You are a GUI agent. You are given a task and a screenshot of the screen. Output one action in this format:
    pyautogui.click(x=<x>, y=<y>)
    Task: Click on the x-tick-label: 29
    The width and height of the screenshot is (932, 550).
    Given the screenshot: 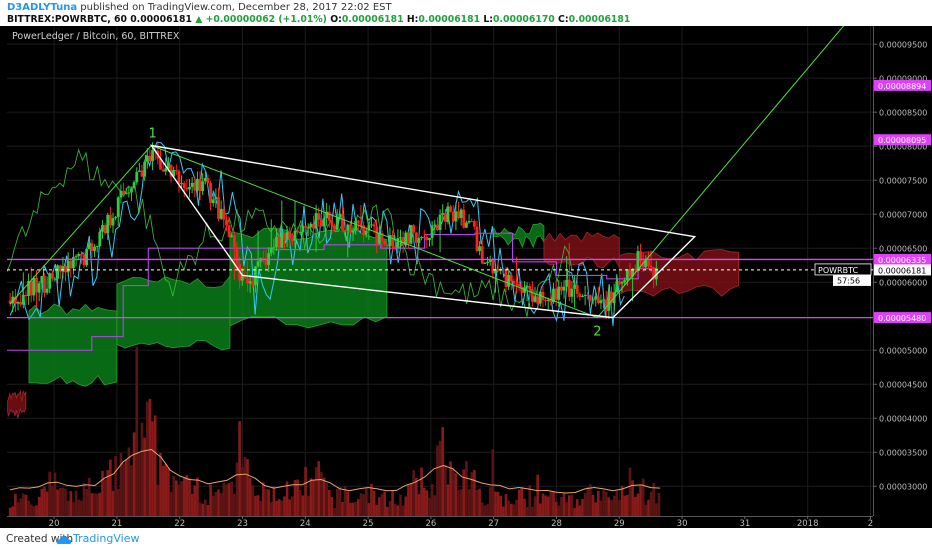 What is the action you would take?
    pyautogui.click(x=619, y=523)
    